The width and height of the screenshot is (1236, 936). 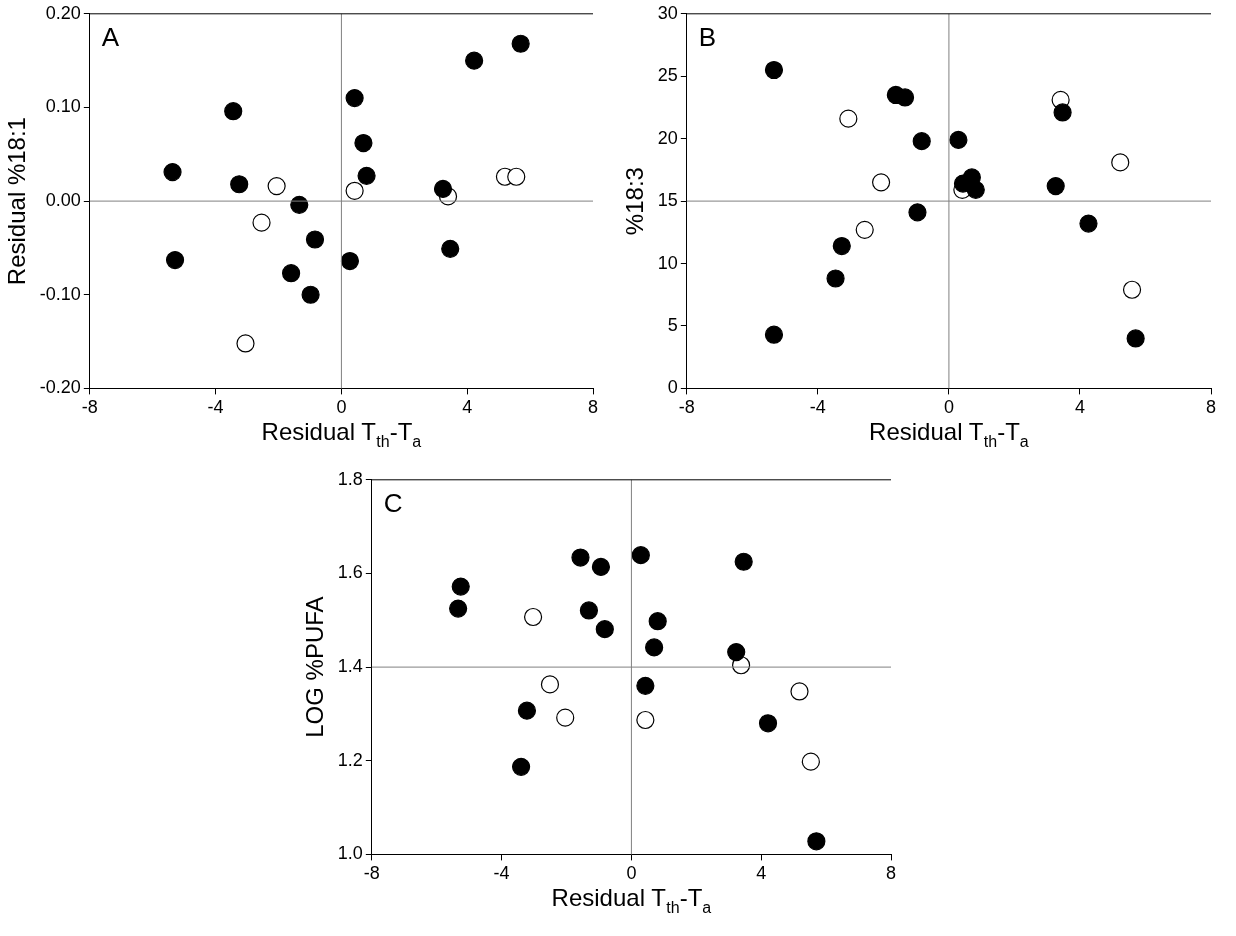 What do you see at coordinates (350, 853) in the screenshot?
I see `y-tick-label: 1.0` at bounding box center [350, 853].